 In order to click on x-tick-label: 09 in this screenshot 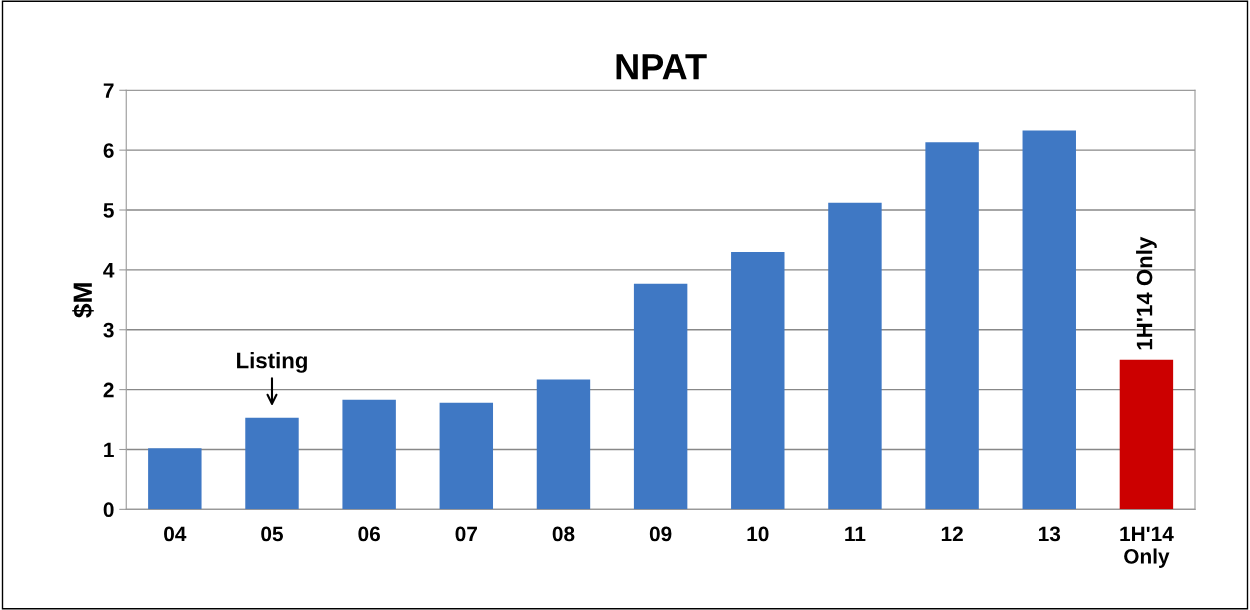, I will do `click(660, 534)`.